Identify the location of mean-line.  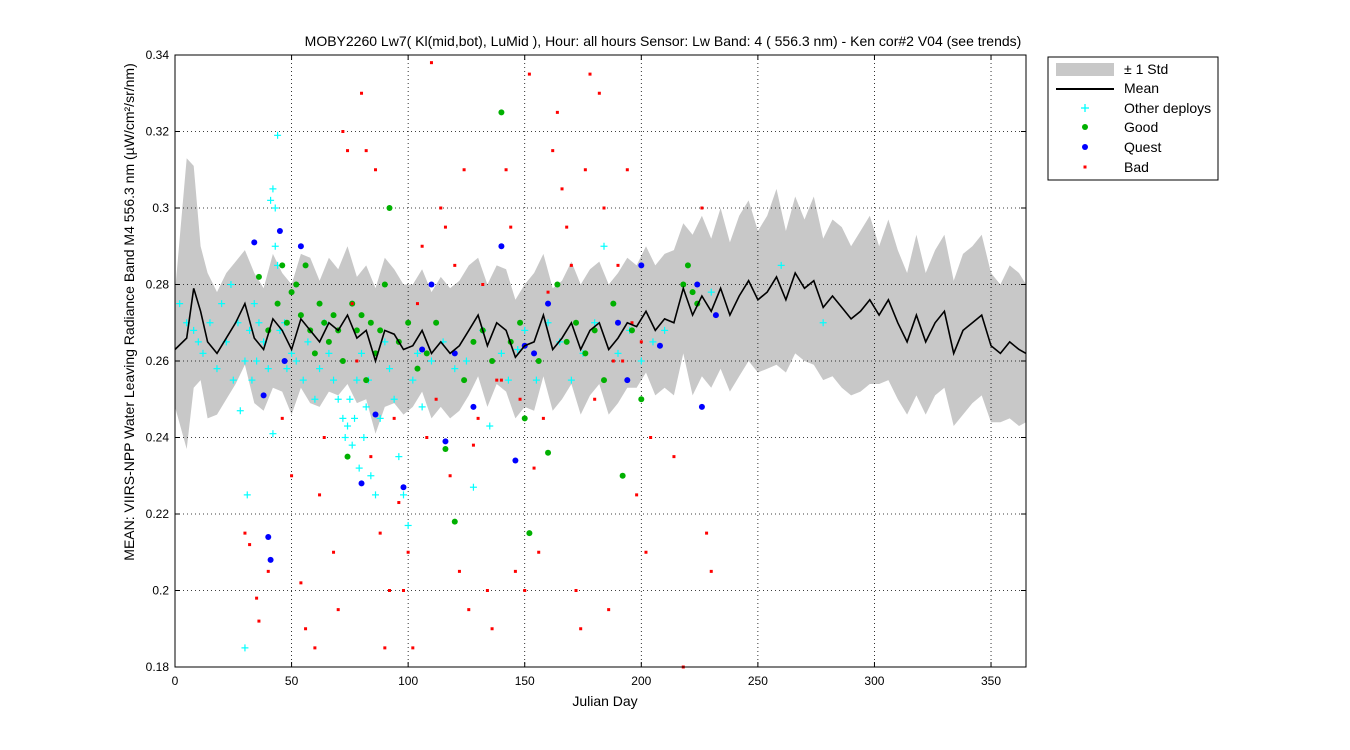
(600, 317).